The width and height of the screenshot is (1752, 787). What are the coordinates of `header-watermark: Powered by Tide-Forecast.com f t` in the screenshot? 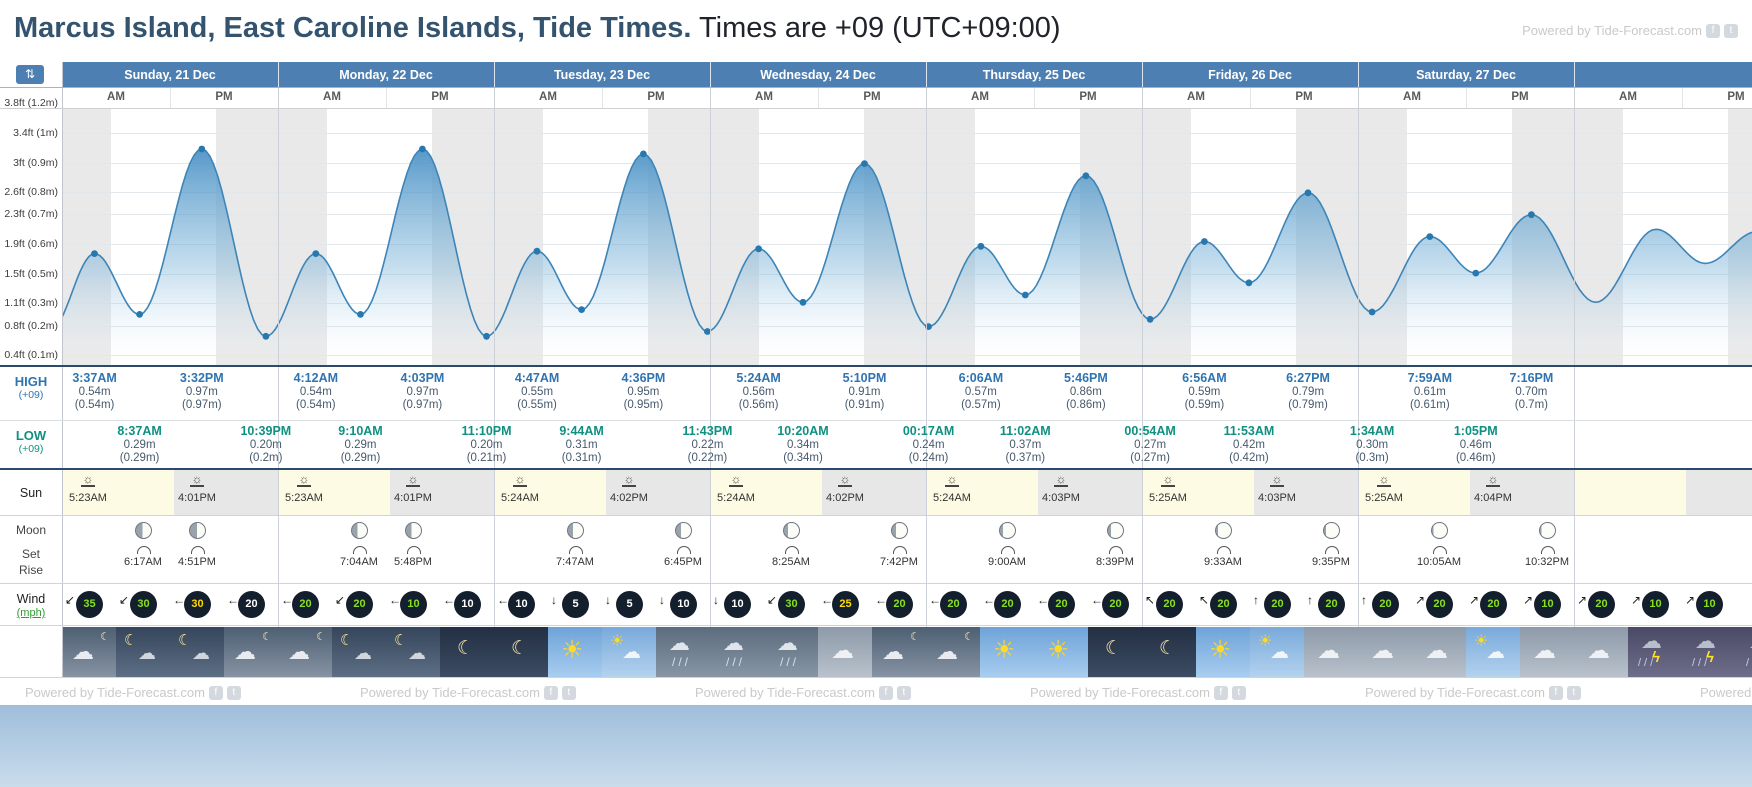 It's located at (1630, 31).